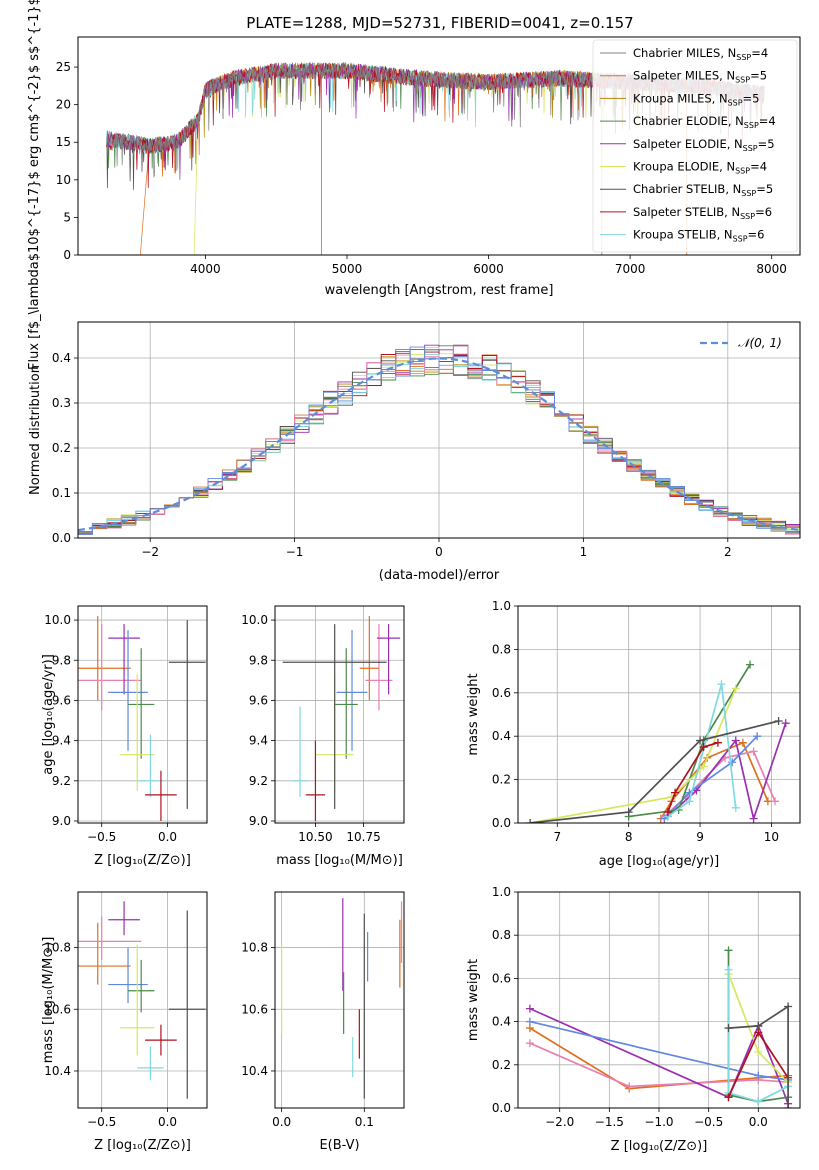  I want to click on x-tick-label: 0.1, so click(364, 1122).